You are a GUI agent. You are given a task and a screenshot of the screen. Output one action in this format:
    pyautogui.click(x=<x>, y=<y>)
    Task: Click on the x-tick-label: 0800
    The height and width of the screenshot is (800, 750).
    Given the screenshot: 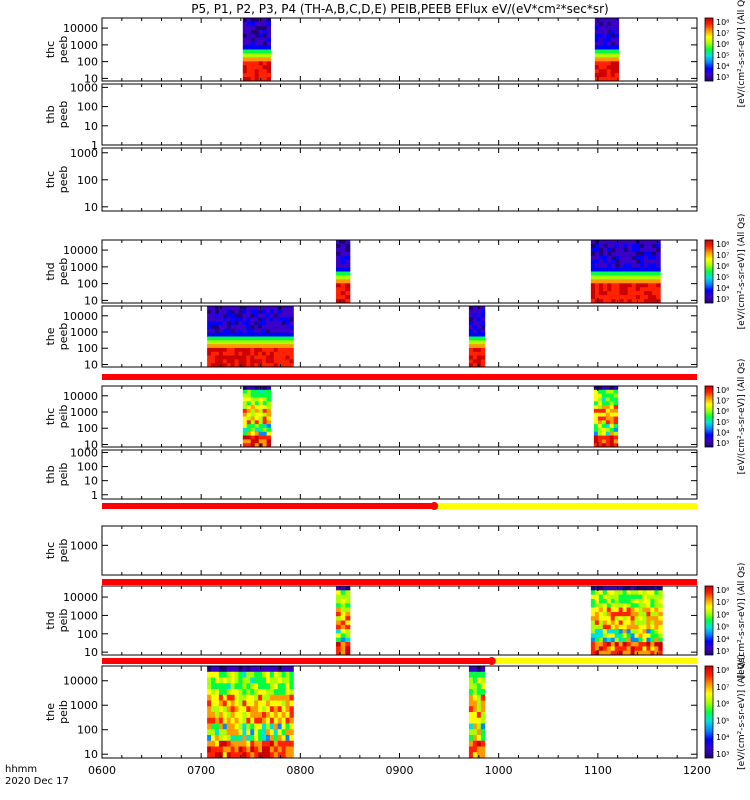 What is the action you would take?
    pyautogui.click(x=300, y=770)
    